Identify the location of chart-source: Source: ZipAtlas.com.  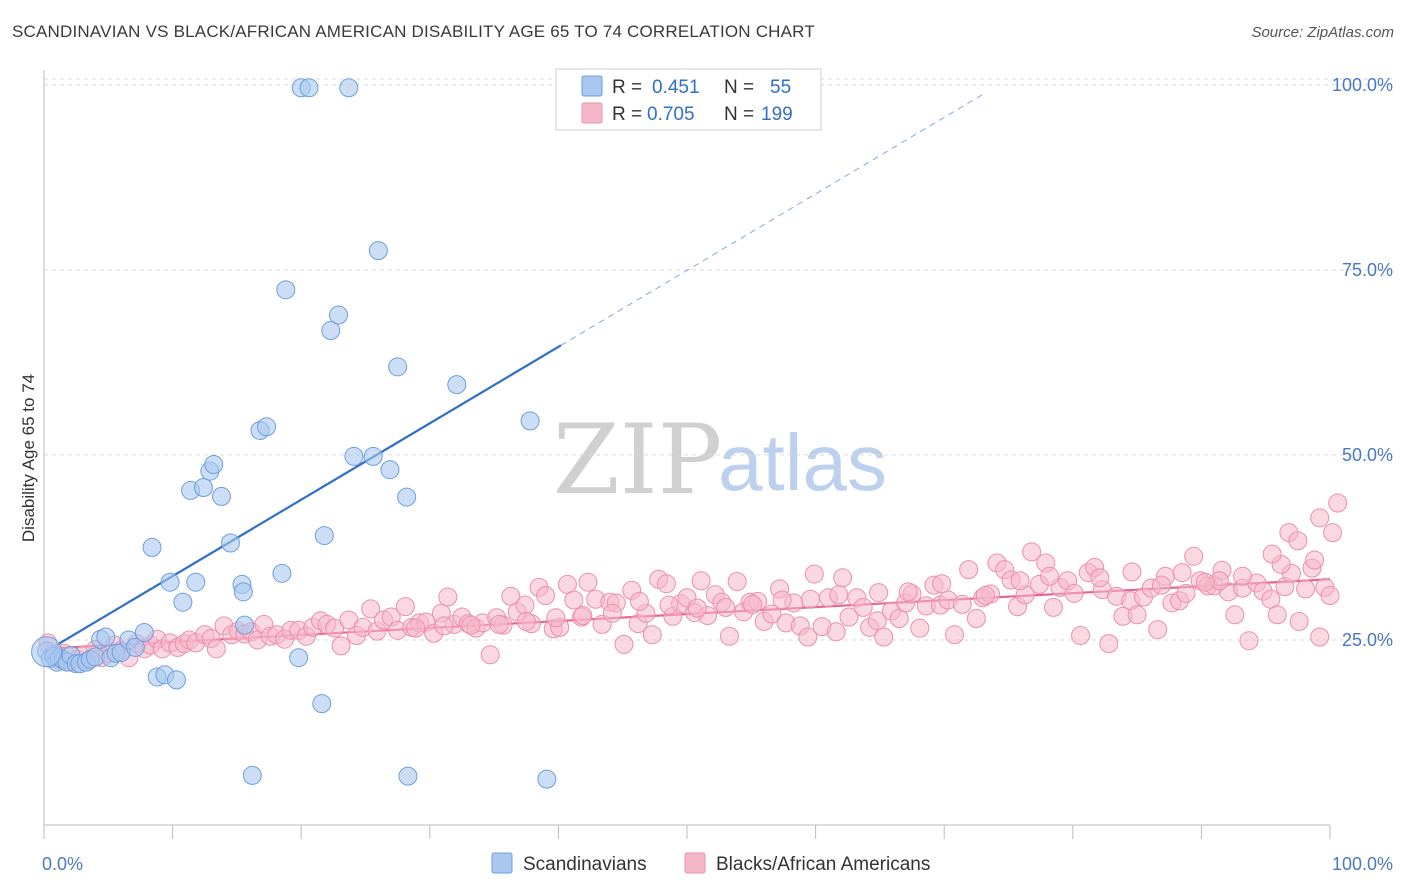
(1322, 32).